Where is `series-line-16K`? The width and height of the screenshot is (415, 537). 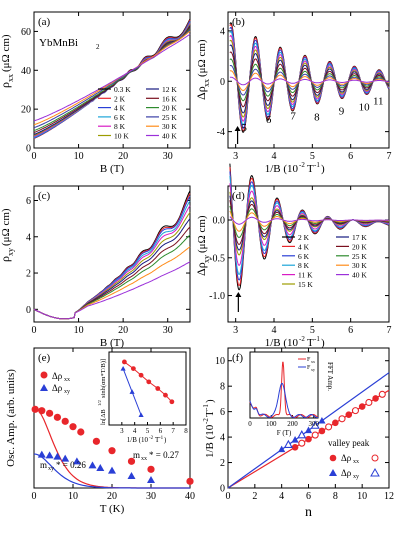 series-line-16K is located at coordinates (112, 79).